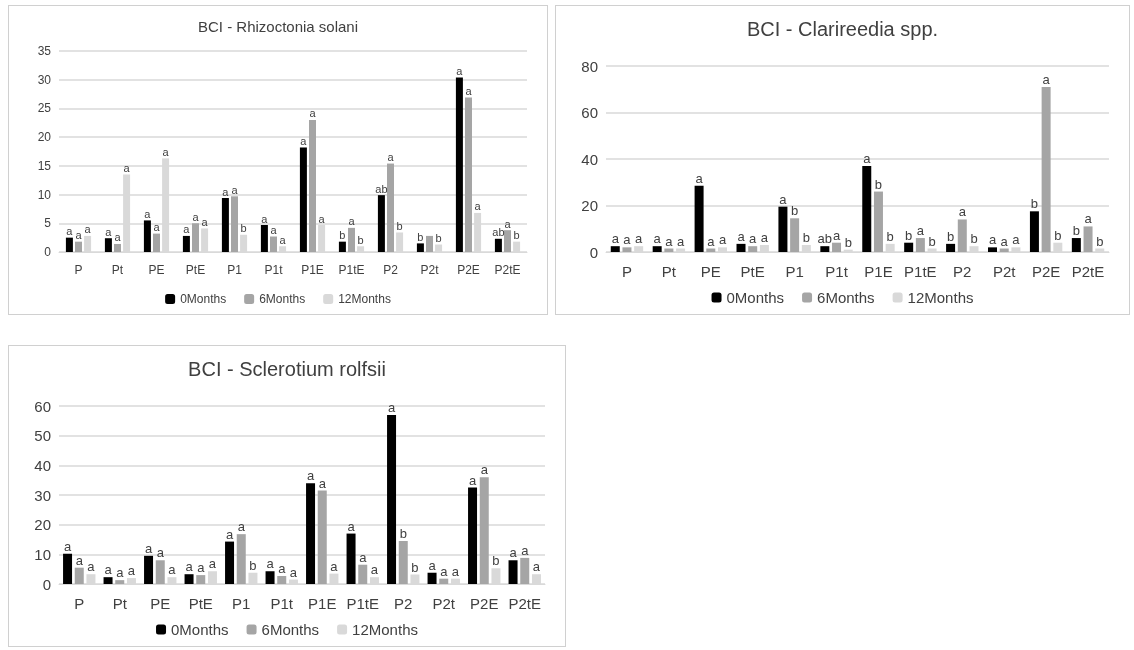 The height and width of the screenshot is (650, 1134). I want to click on x-tick-label: P2, so click(403, 603).